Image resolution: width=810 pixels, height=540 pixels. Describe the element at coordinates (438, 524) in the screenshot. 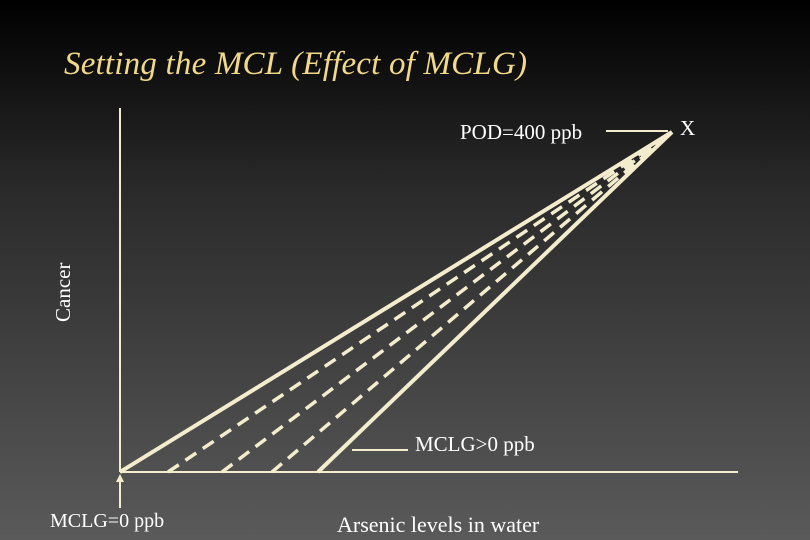

I see `x-axis-label: Arsenic levels in water` at that location.